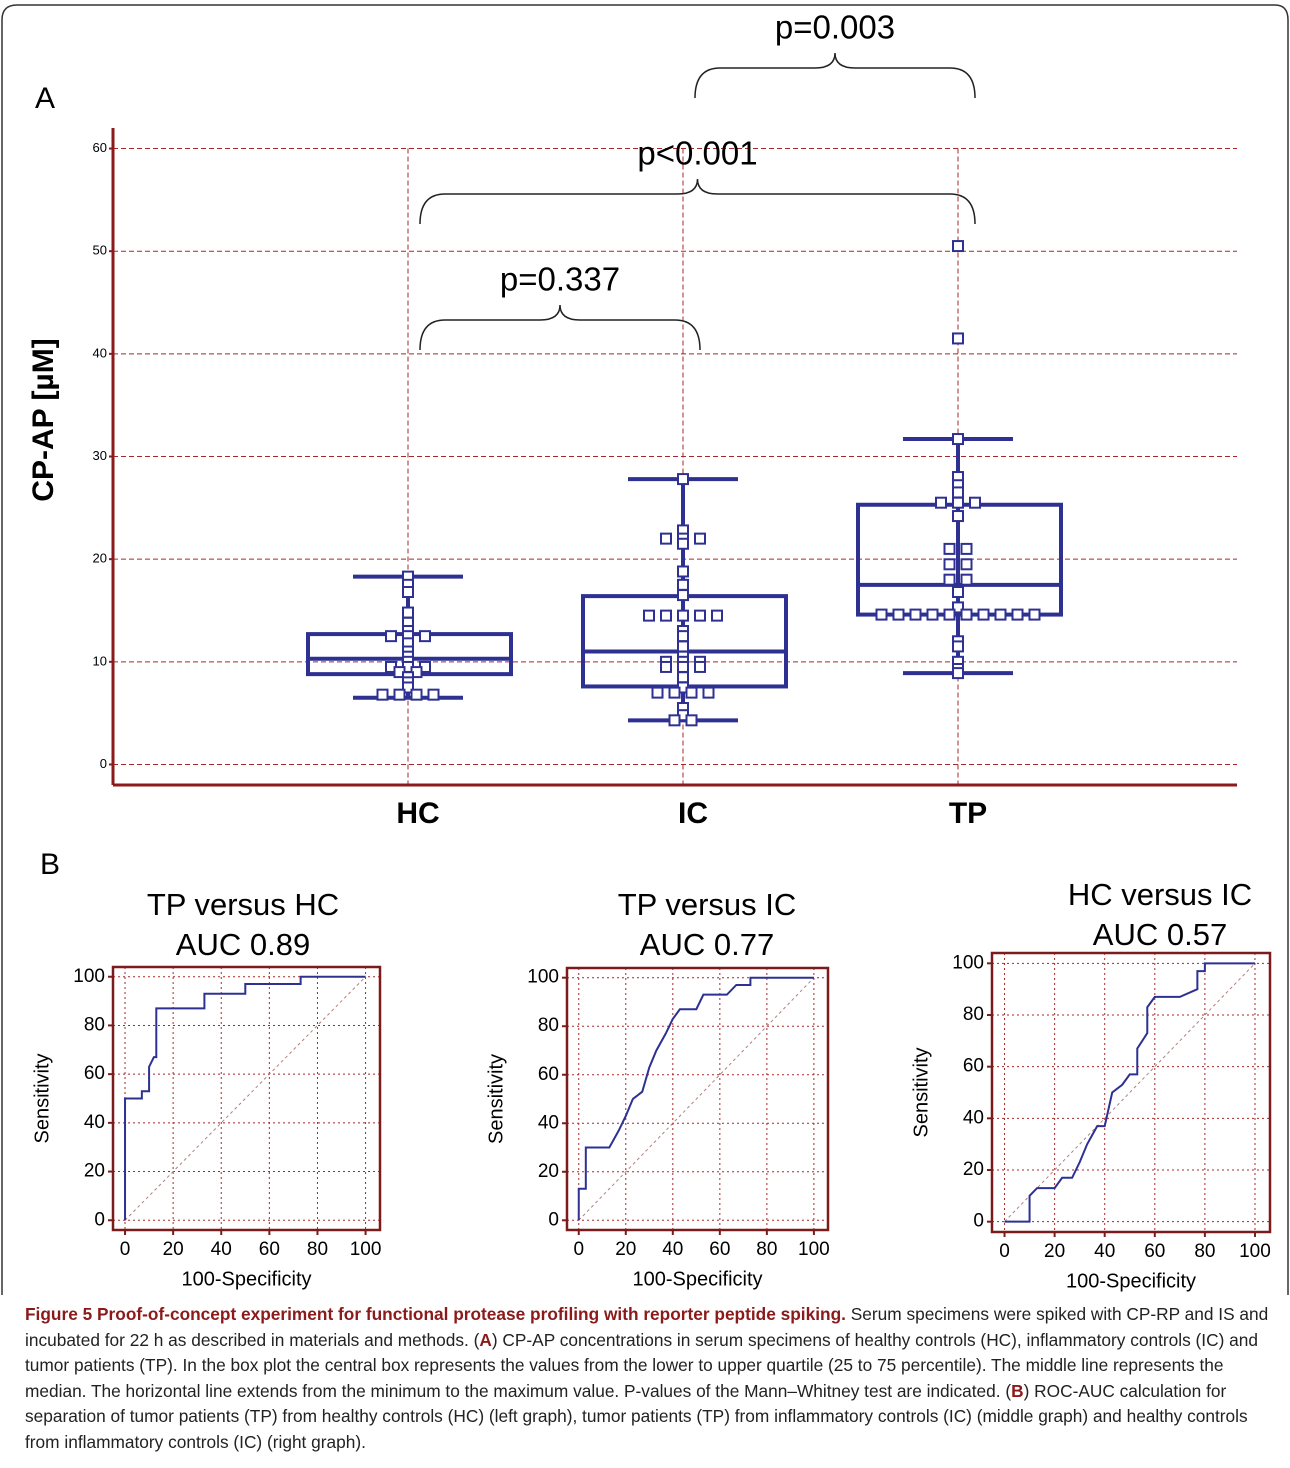 The height and width of the screenshot is (1468, 1290). Describe the element at coordinates (1160, 934) in the screenshot. I see `chart-subtitle: AUC 0.57` at that location.